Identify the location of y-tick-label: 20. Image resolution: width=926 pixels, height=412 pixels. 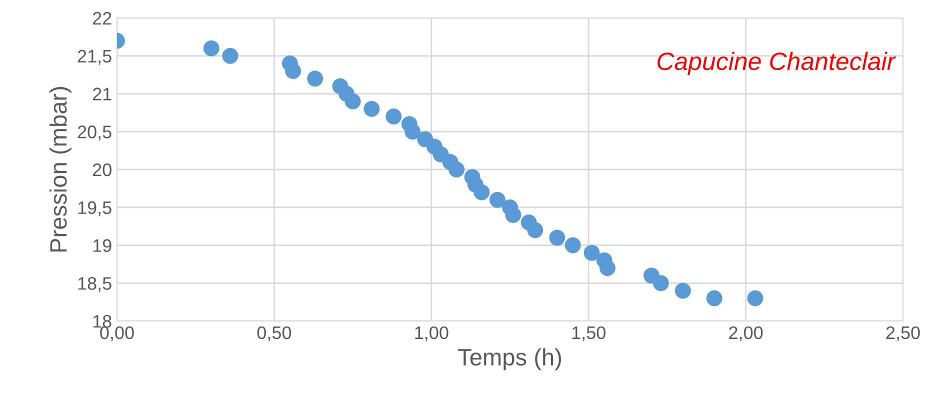
(102, 169).